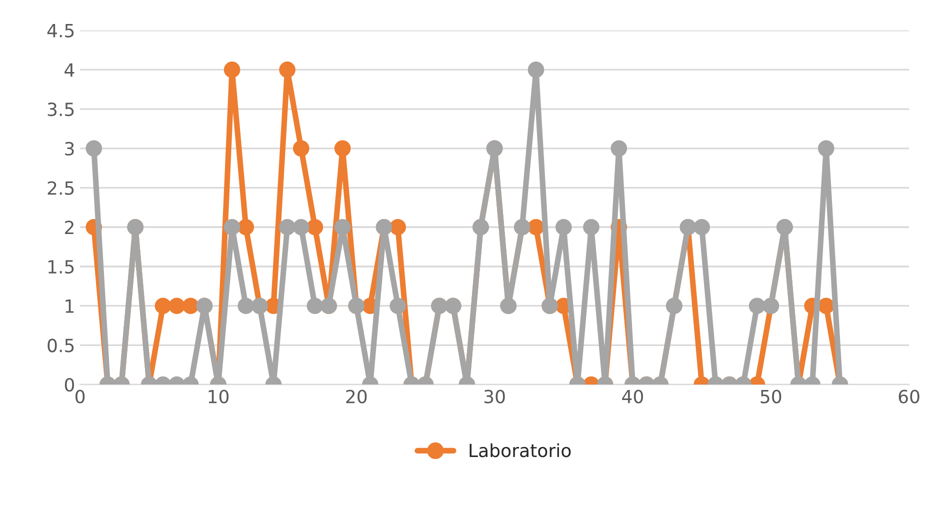  What do you see at coordinates (61, 188) in the screenshot?
I see `y-tick-label: 2.5` at bounding box center [61, 188].